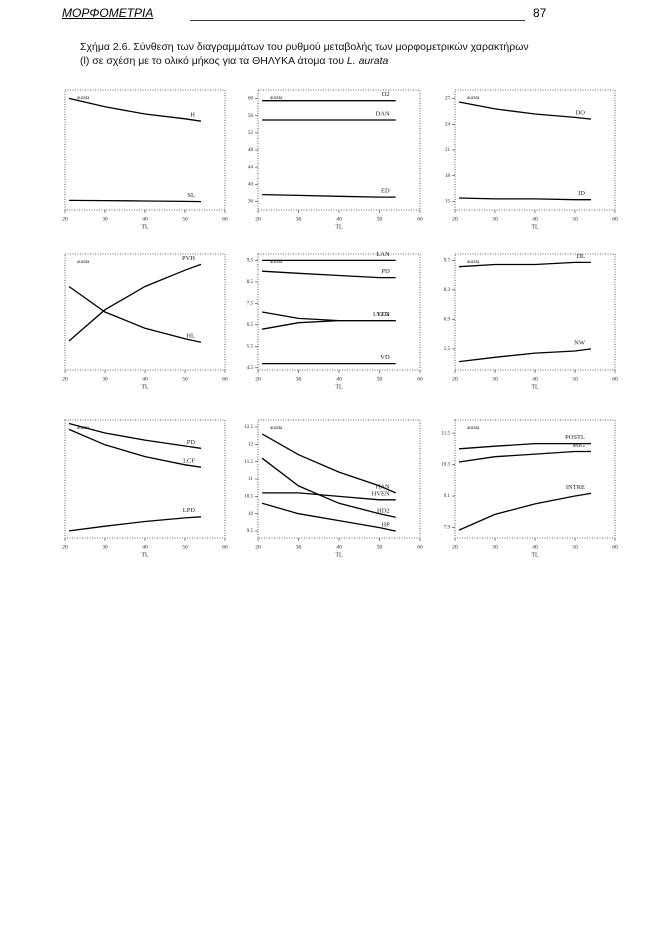 The height and width of the screenshot is (936, 663). What do you see at coordinates (381, 493) in the screenshot?
I see `series-label: HVEN` at bounding box center [381, 493].